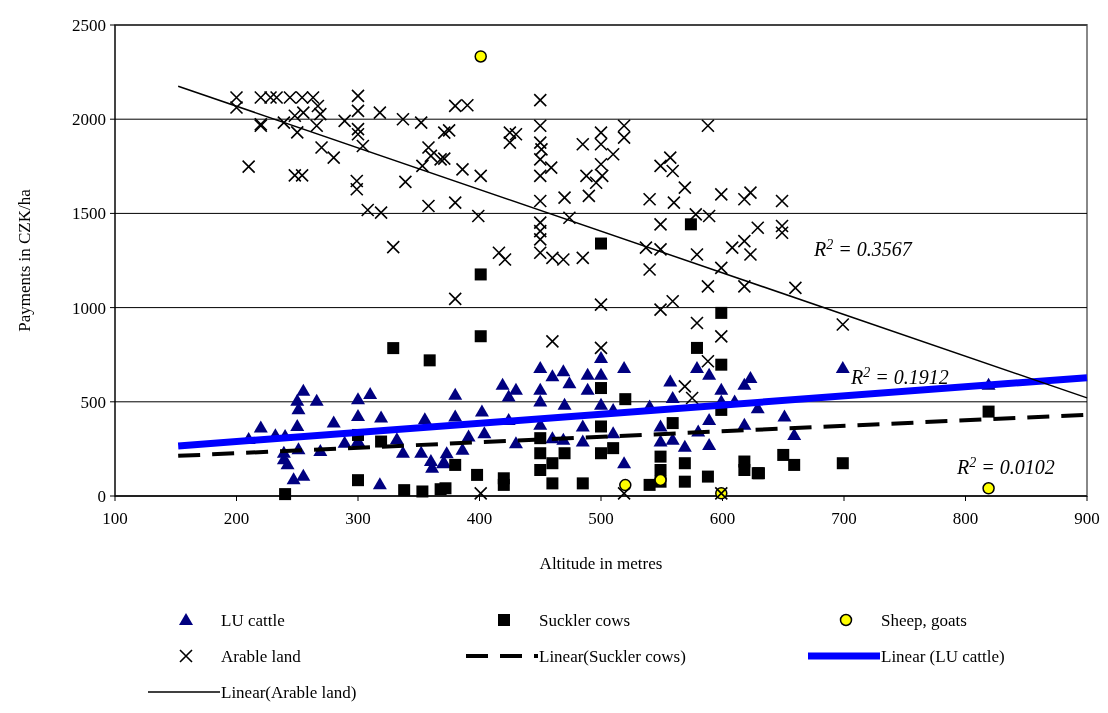 This screenshot has width=1108, height=713. I want to click on y-tick-label: 2000, so click(89, 120).